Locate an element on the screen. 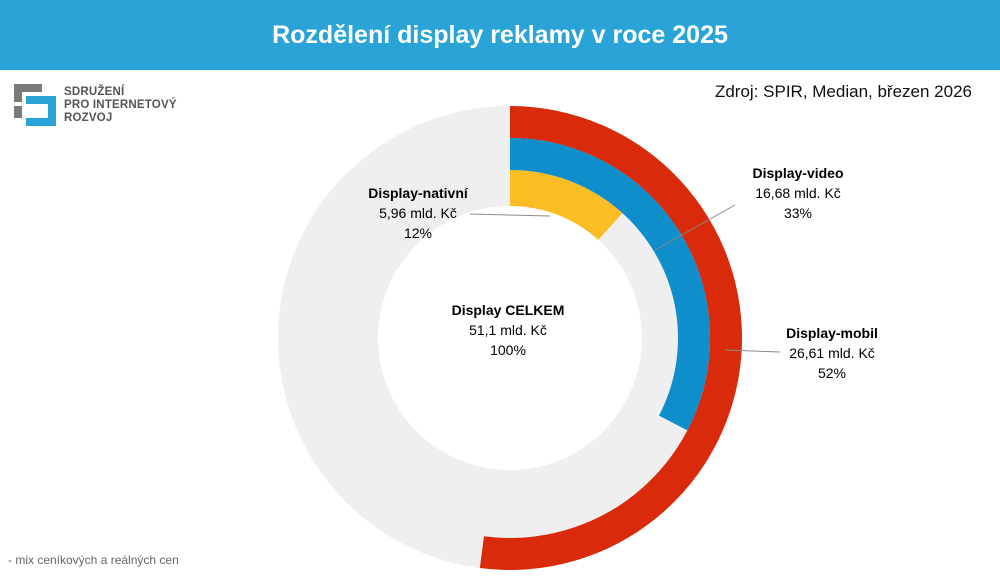 The image size is (1000, 576). label-nativni-pct: 12% is located at coordinates (418, 233).